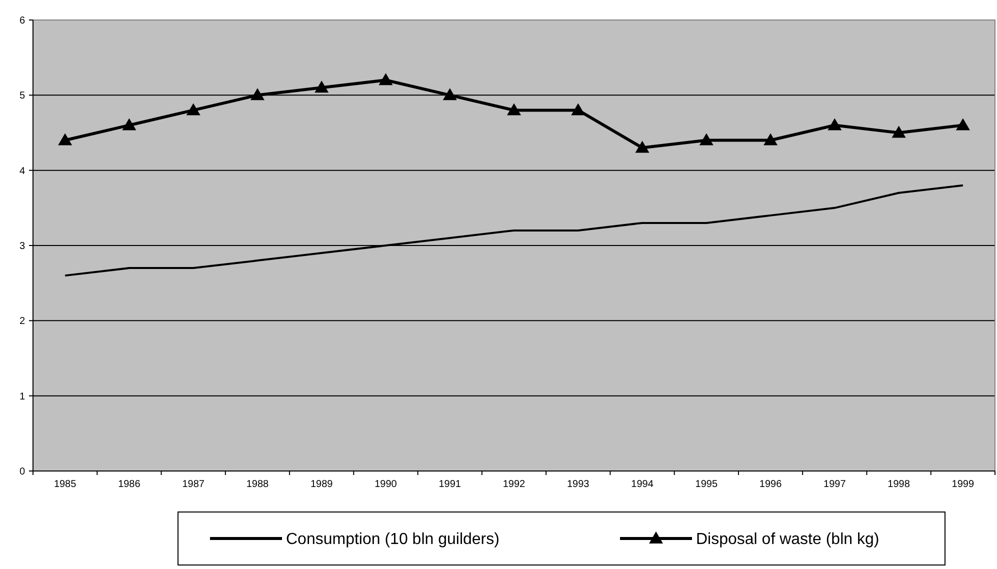 The width and height of the screenshot is (997, 569). Describe the element at coordinates (835, 484) in the screenshot. I see `x-tick-label: 1997` at that location.